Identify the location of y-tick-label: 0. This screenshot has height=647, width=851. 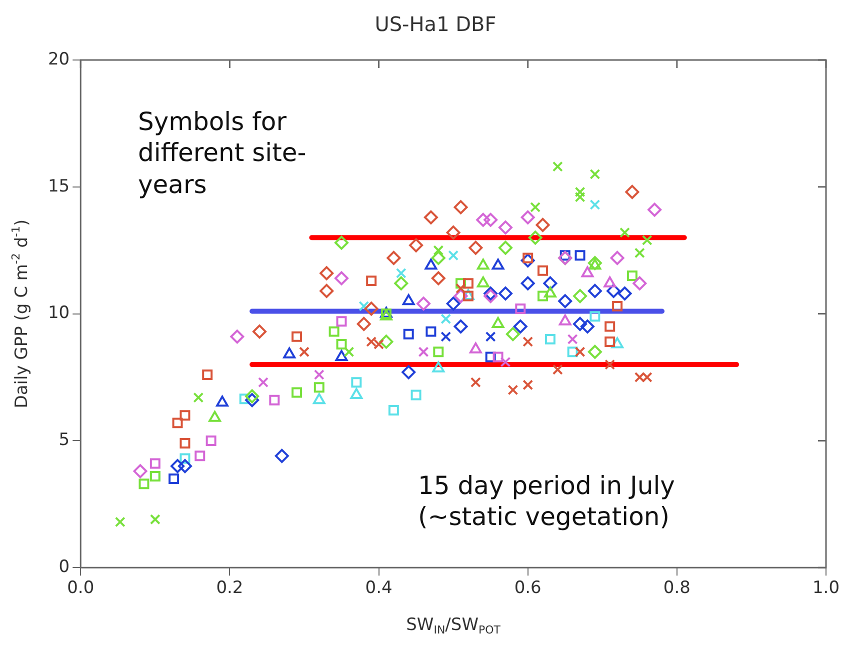
(64, 567).